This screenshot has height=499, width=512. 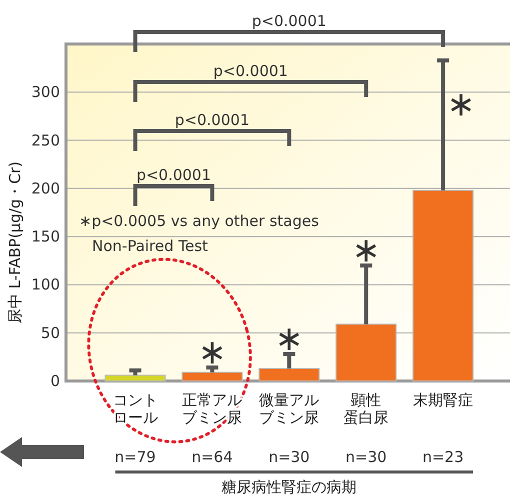 What do you see at coordinates (45, 92) in the screenshot?
I see `y-tick-label: 300` at bounding box center [45, 92].